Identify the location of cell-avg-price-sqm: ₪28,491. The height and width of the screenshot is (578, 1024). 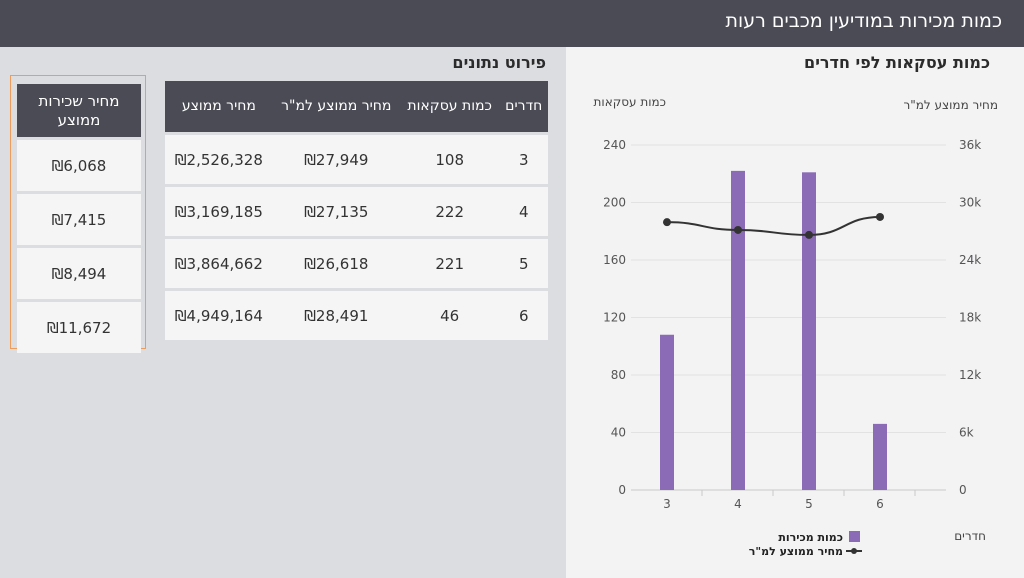
(336, 315).